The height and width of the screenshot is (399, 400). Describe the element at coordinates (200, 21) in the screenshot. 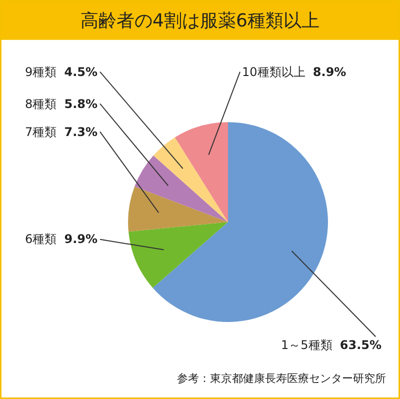

I see `chart-title: 高齢者の4割は服薬6種類以上` at that location.